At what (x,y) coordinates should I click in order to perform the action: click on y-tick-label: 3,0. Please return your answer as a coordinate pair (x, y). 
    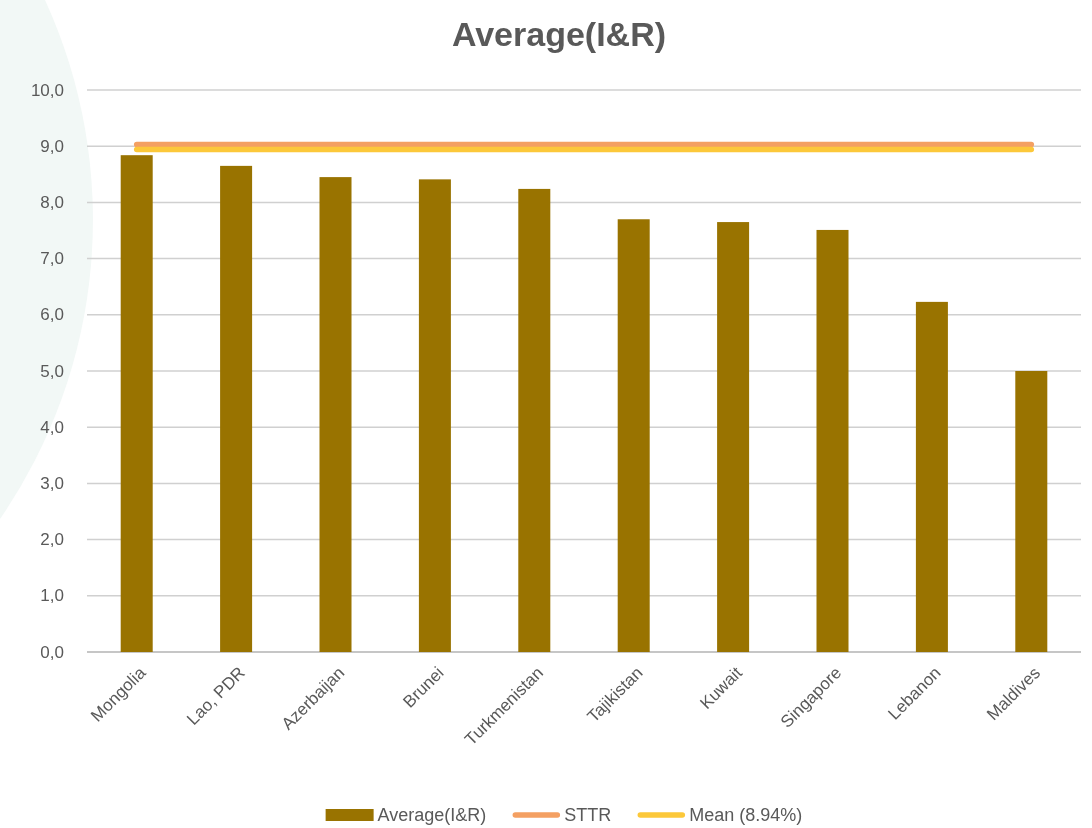
    Looking at the image, I should click on (52, 483).